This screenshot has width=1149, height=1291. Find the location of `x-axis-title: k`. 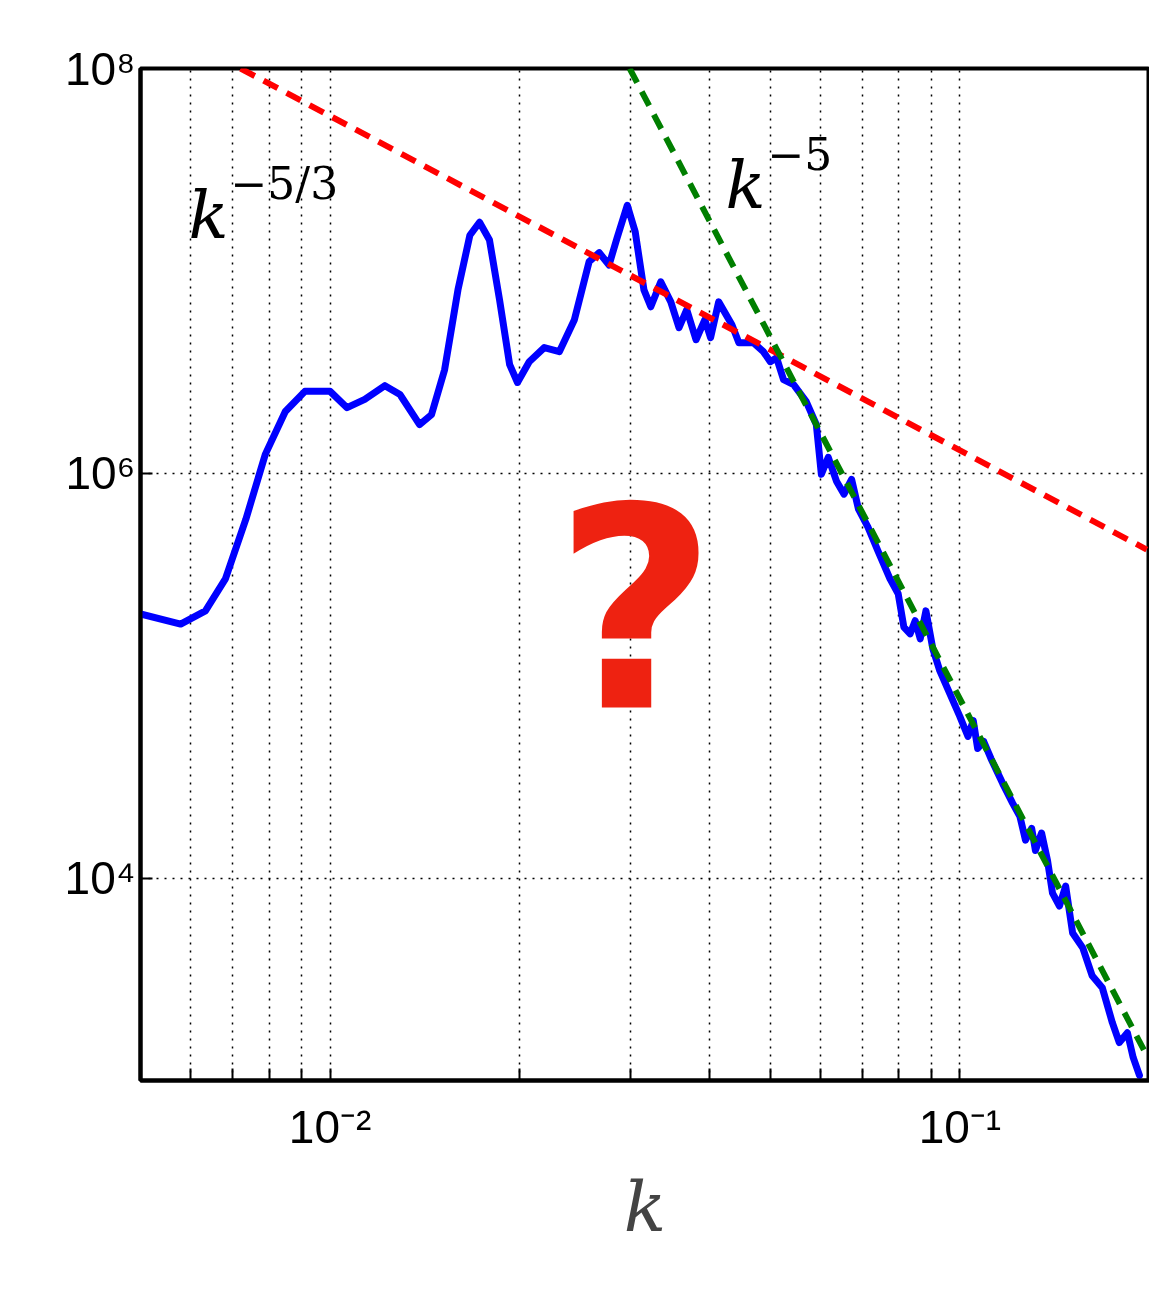

x-axis-title: k is located at coordinates (645, 1206).